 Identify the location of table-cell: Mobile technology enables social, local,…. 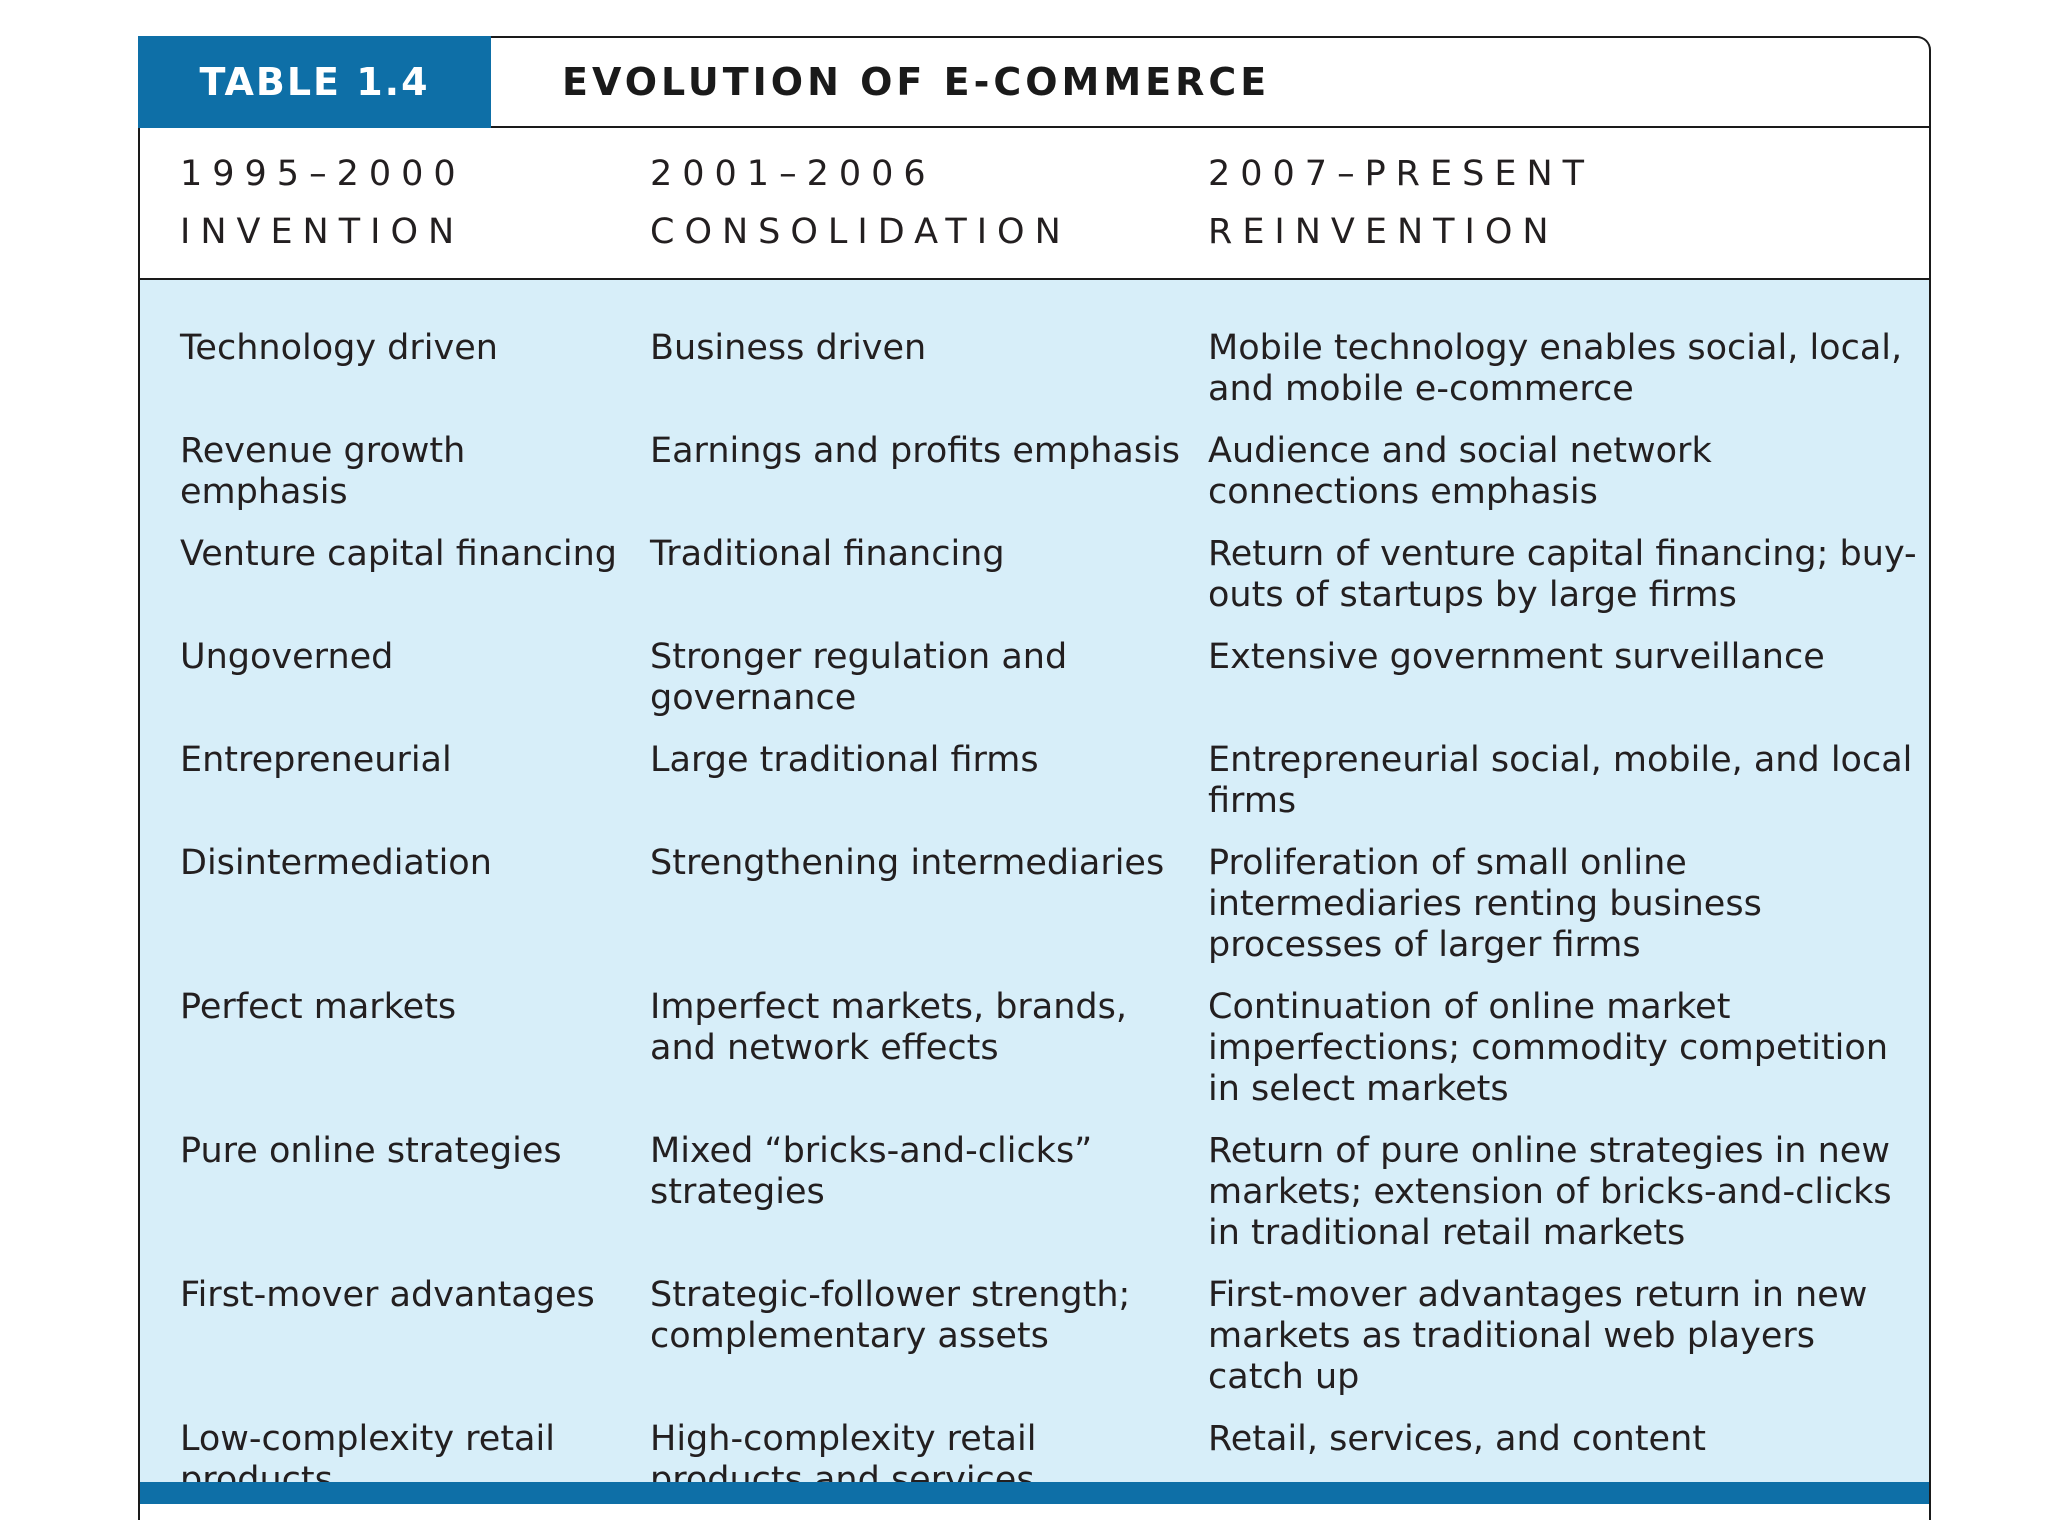
(1555, 368).